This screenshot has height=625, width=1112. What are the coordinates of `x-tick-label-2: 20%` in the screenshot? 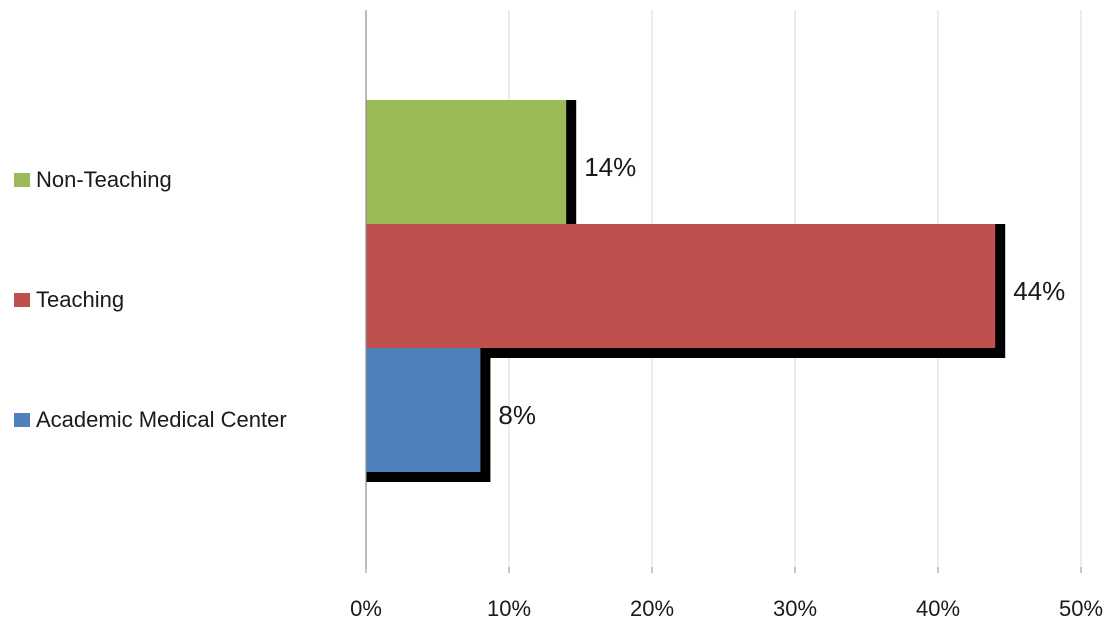 It's located at (652, 608).